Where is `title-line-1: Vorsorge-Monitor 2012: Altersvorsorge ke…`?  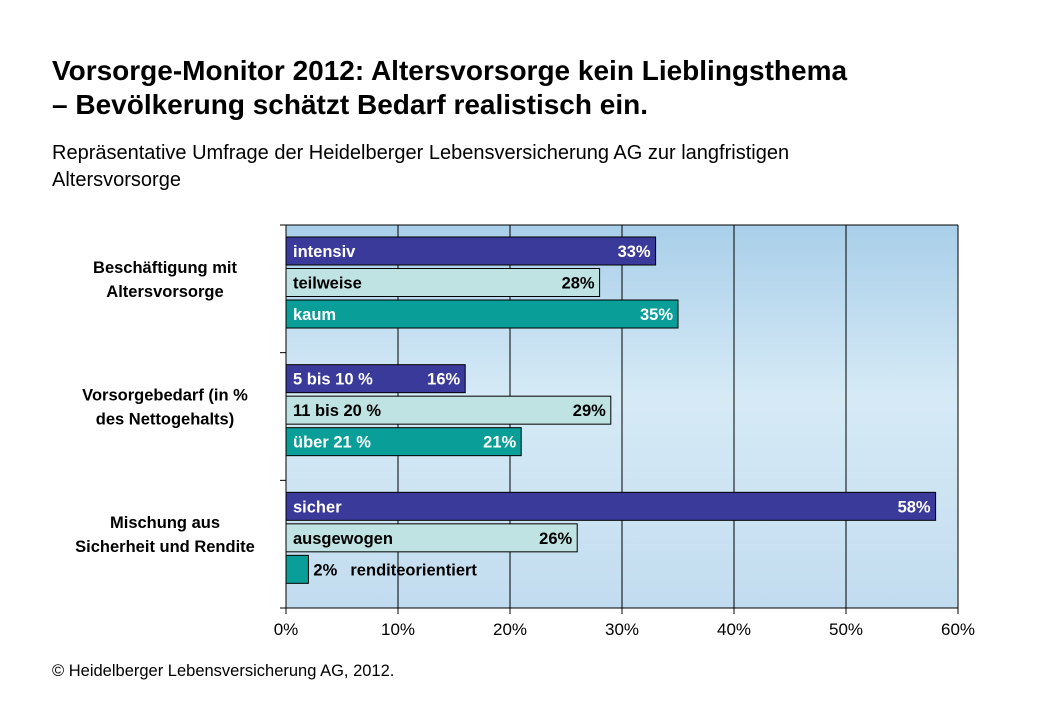 title-line-1: Vorsorge-Monitor 2012: Altersvorsorge ke… is located at coordinates (450, 70).